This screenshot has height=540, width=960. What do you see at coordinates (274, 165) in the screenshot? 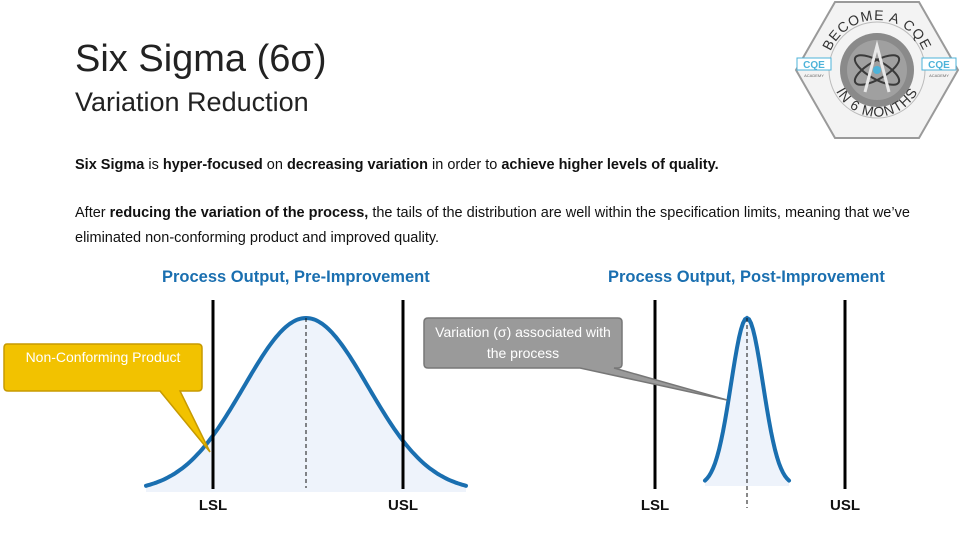
I see `p1-run-3: on` at bounding box center [274, 165].